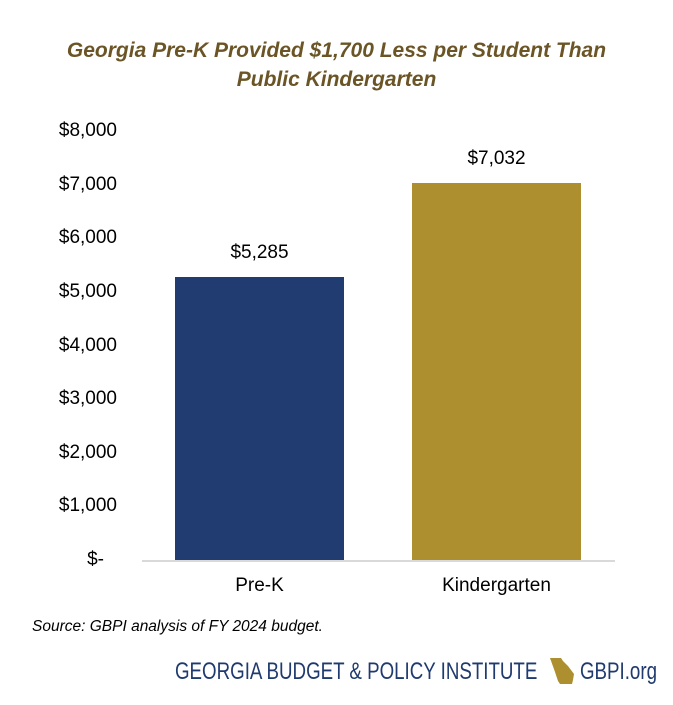 The image size is (673, 705). I want to click on y-tick-label: $8,000, so click(87, 130).